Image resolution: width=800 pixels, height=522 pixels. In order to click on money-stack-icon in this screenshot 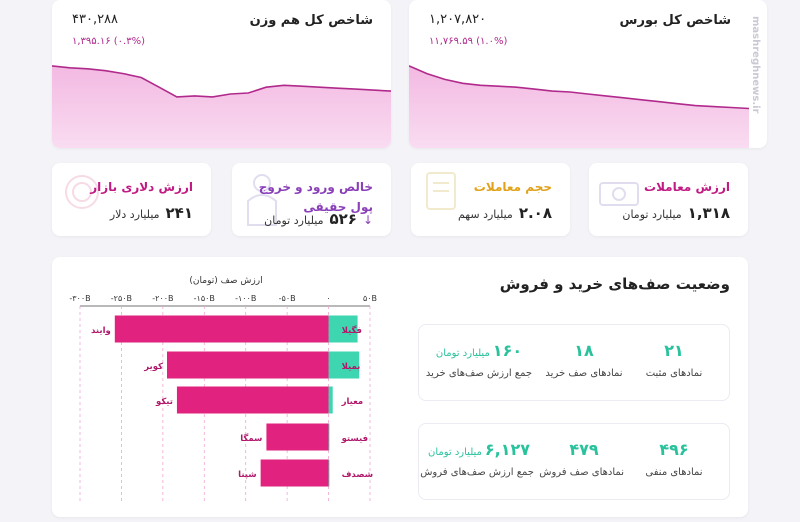, I will do `click(619, 194)`.